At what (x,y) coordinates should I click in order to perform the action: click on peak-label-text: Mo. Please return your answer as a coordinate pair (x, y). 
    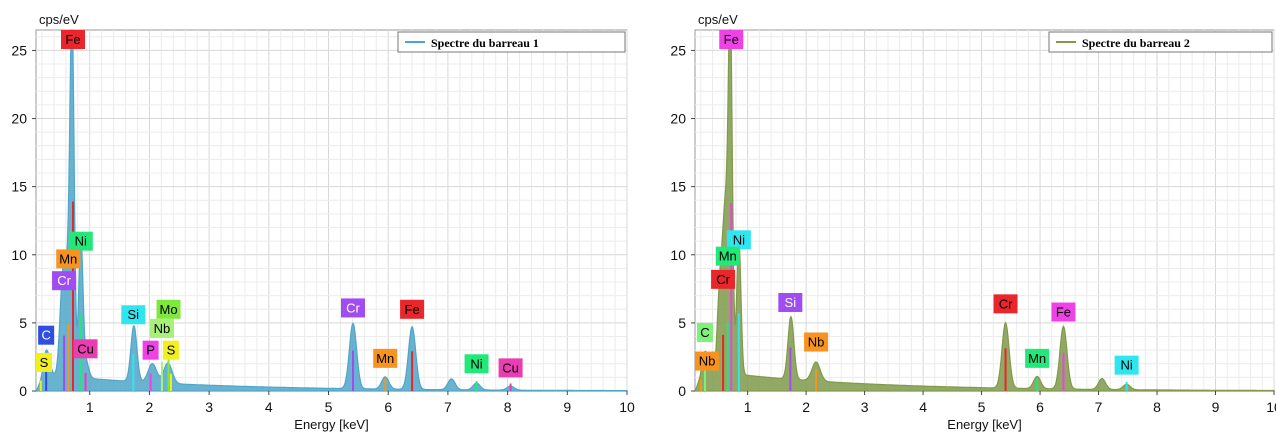
    Looking at the image, I should click on (168, 309).